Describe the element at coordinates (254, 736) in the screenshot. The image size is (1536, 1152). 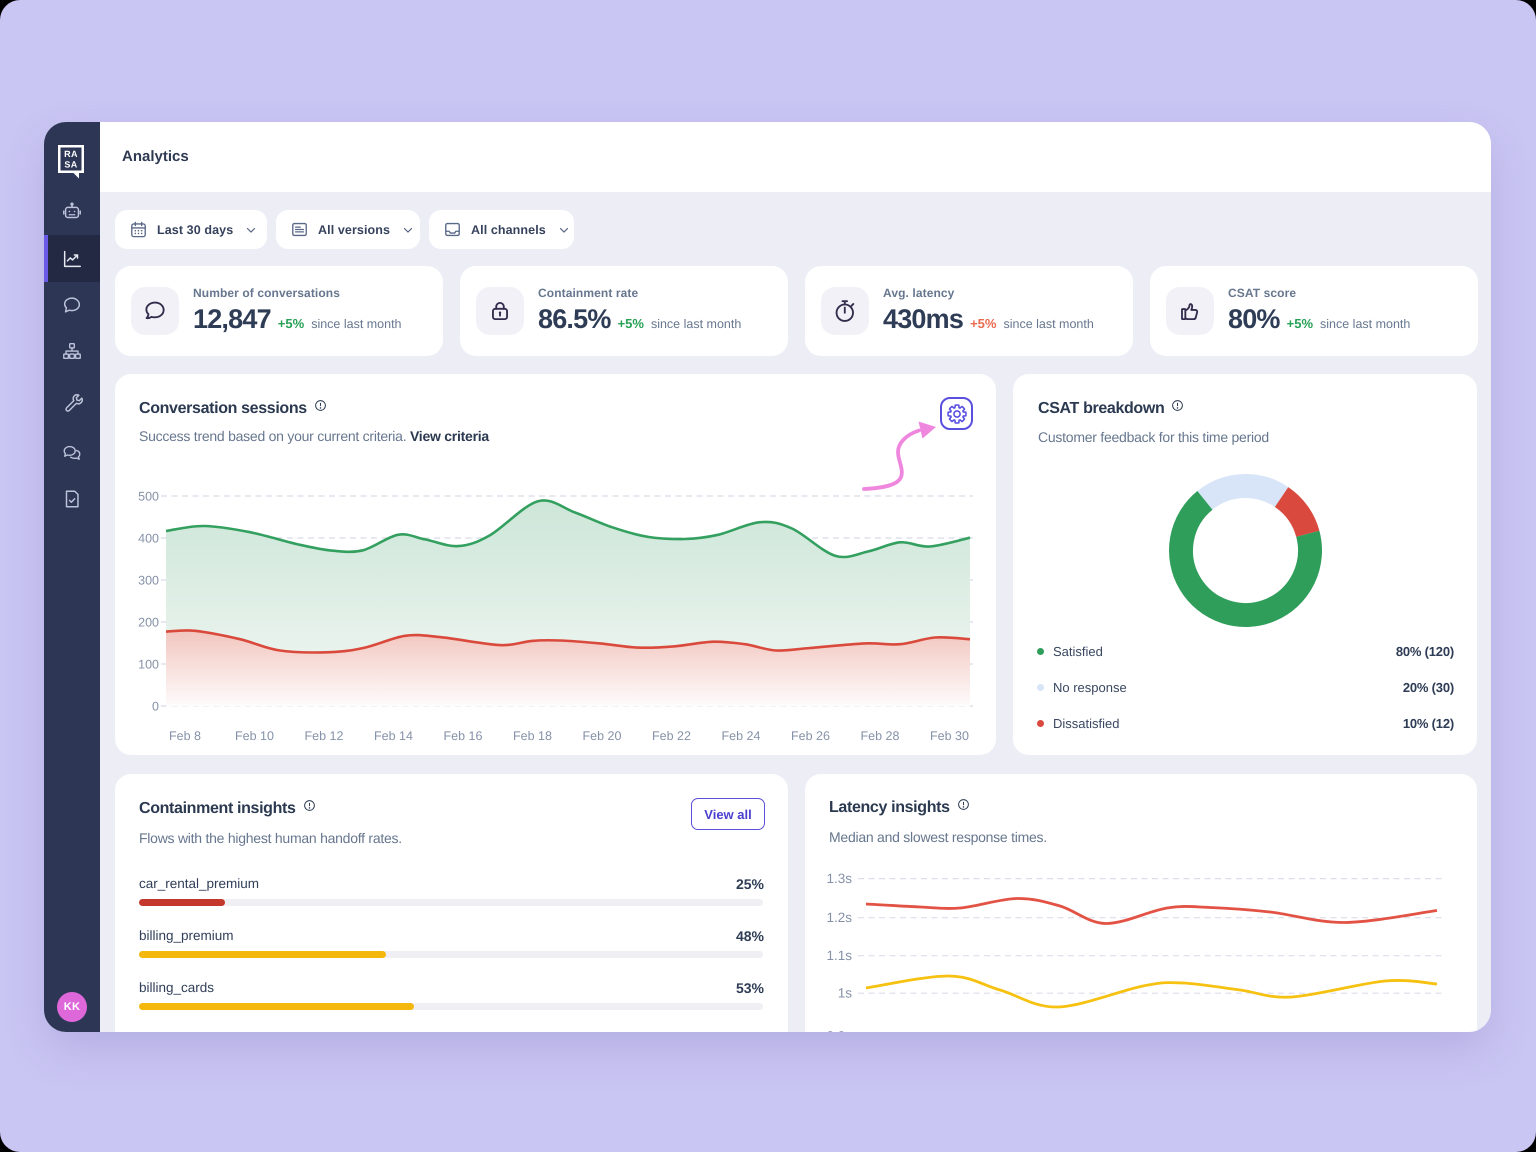
I see `svg-text: Feb 10` at that location.